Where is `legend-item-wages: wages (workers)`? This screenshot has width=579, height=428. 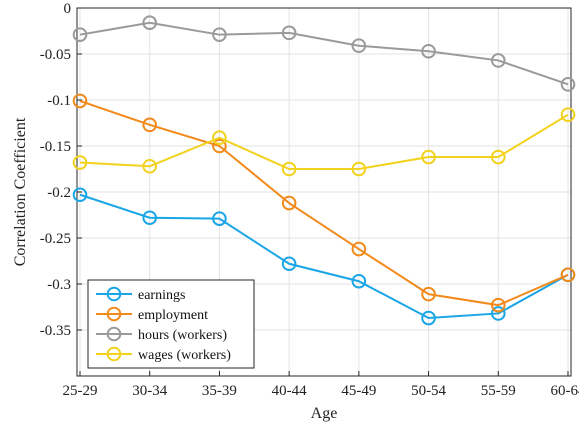
legend-item-wages: wages (workers) is located at coordinates (163, 354).